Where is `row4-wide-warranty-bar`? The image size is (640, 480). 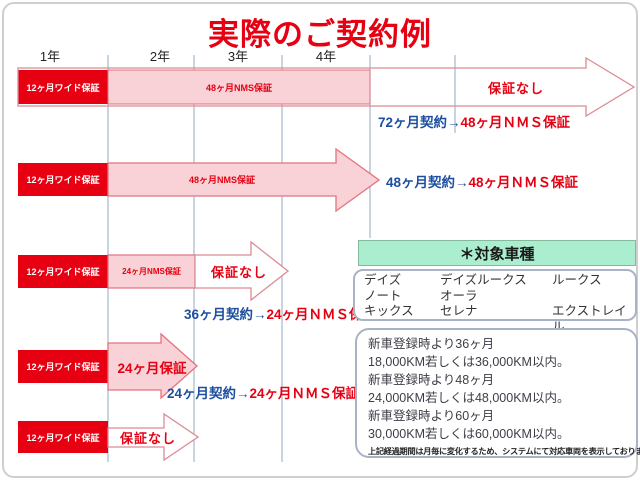
row4-wide-warranty-bar is located at coordinates (63, 366).